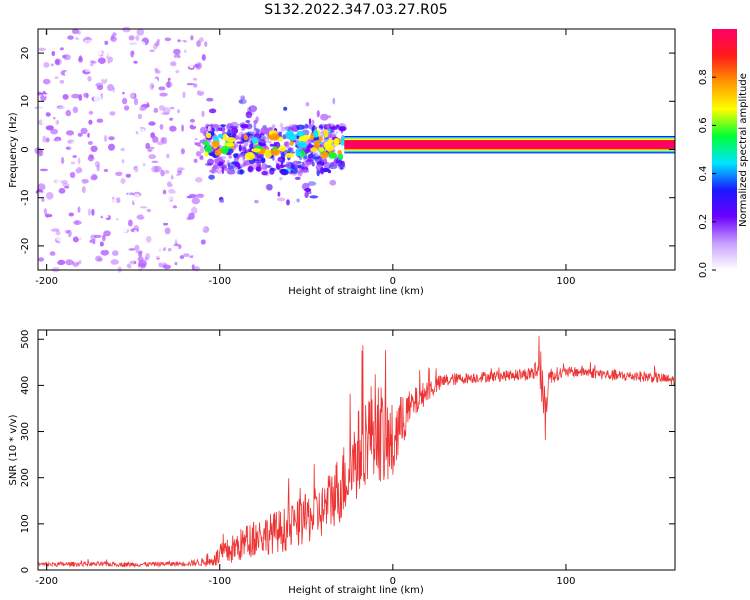 This screenshot has height=600, width=750. Describe the element at coordinates (25, 198) in the screenshot. I see `y-tick-label: -10` at that location.